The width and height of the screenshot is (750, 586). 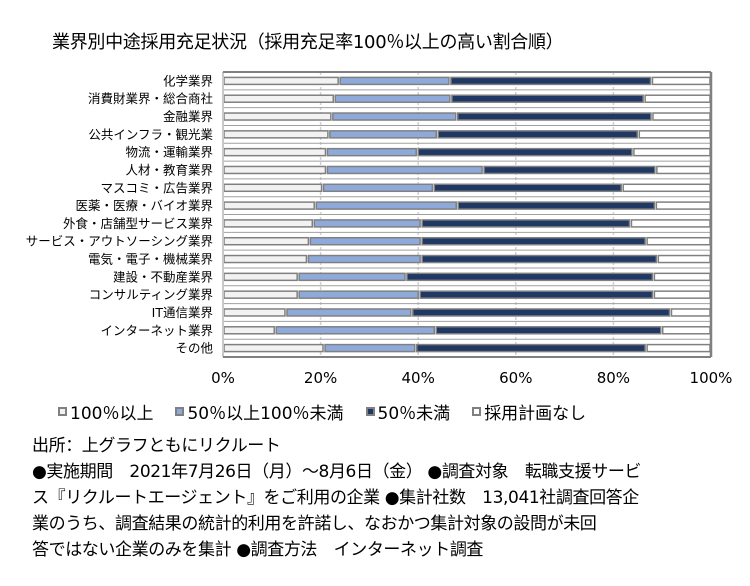 I want to click on x-tick-label: 100%, so click(x=711, y=378).